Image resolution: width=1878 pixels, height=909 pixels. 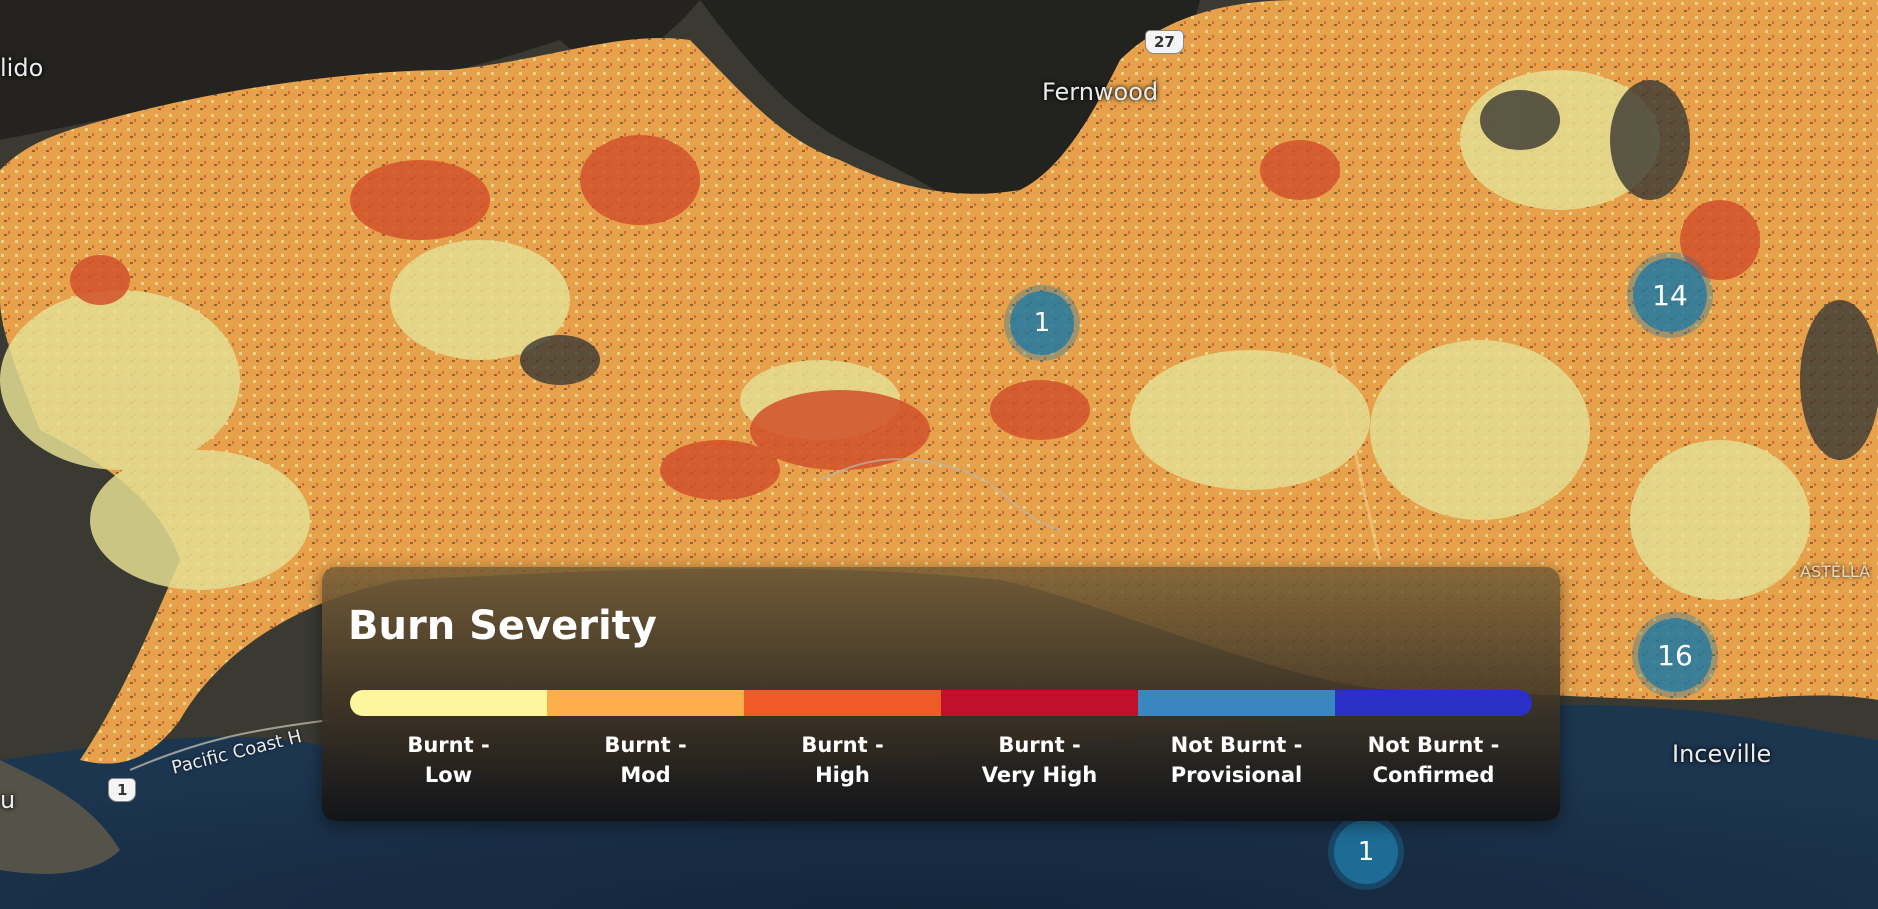 I want to click on legend-color-bar, so click(x=941, y=703).